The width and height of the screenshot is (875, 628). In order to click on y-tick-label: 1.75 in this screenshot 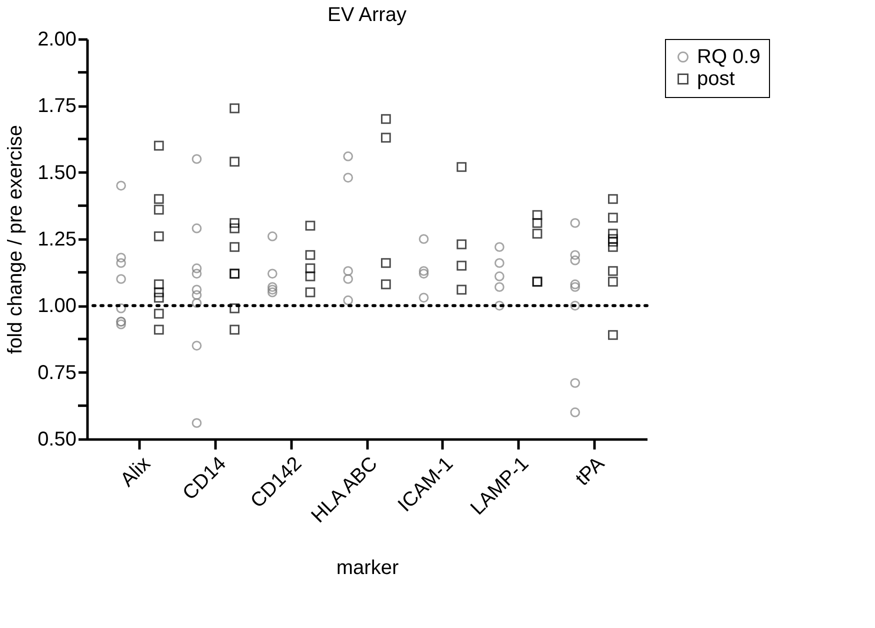, I will do `click(57, 106)`.